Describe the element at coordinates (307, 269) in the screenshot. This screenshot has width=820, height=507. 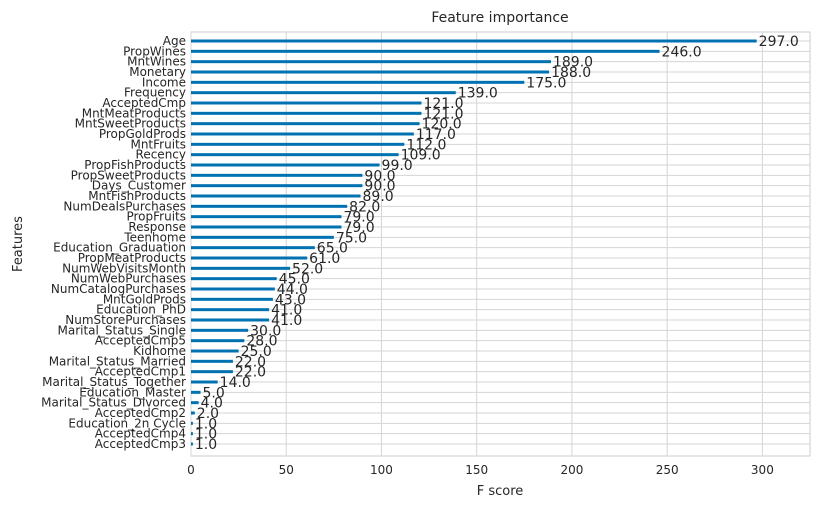
I see `bar-value-label: 52.0` at that location.